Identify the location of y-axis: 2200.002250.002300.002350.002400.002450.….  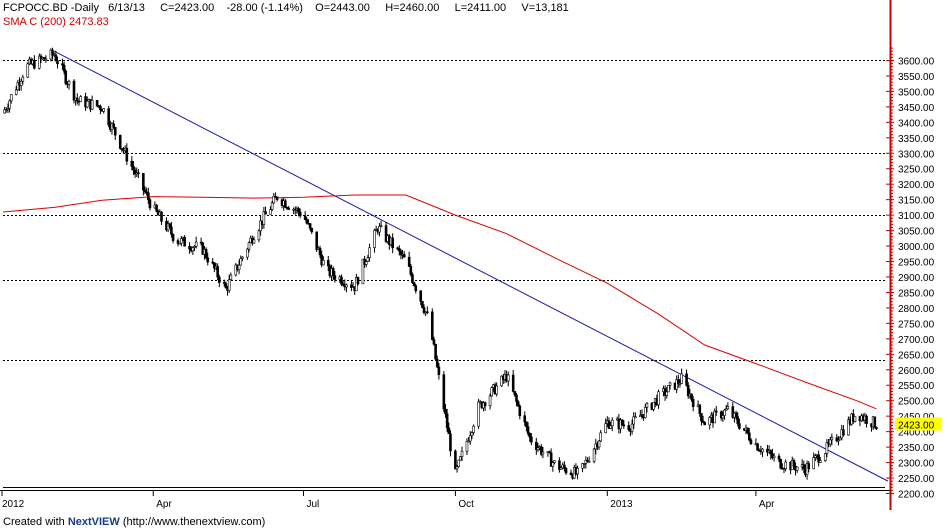
(914, 255).